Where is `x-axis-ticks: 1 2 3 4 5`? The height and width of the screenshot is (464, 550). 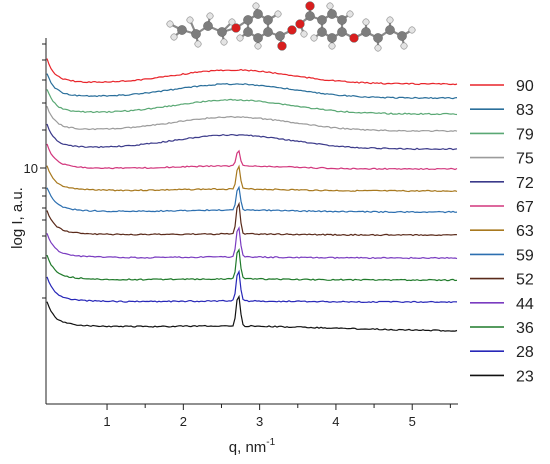 x-axis-ticks: 1 2 3 4 5 is located at coordinates (277, 416).